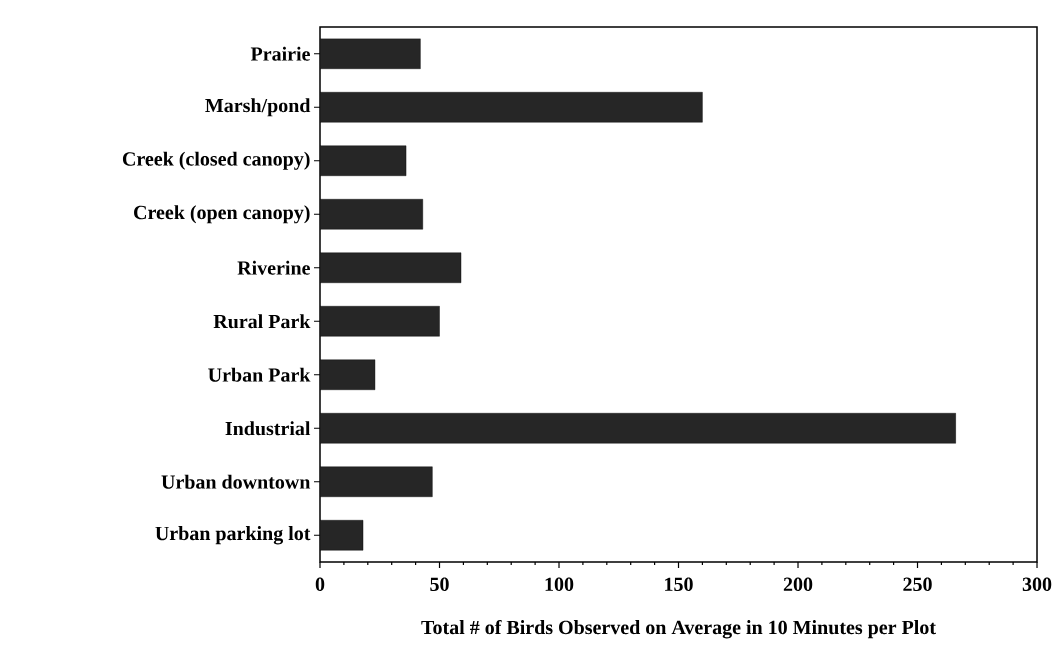 The width and height of the screenshot is (1064, 670). What do you see at coordinates (233, 535) in the screenshot?
I see `y-tick-label: Urban parking lot` at bounding box center [233, 535].